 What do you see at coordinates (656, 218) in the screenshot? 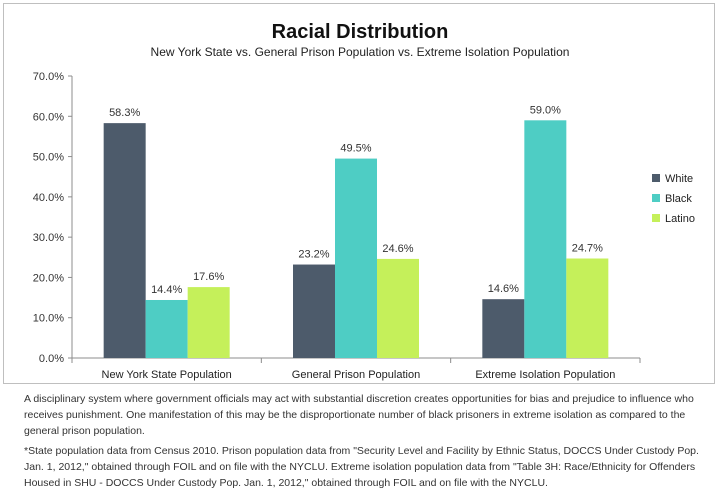
I see `legend-swatch-latino` at bounding box center [656, 218].